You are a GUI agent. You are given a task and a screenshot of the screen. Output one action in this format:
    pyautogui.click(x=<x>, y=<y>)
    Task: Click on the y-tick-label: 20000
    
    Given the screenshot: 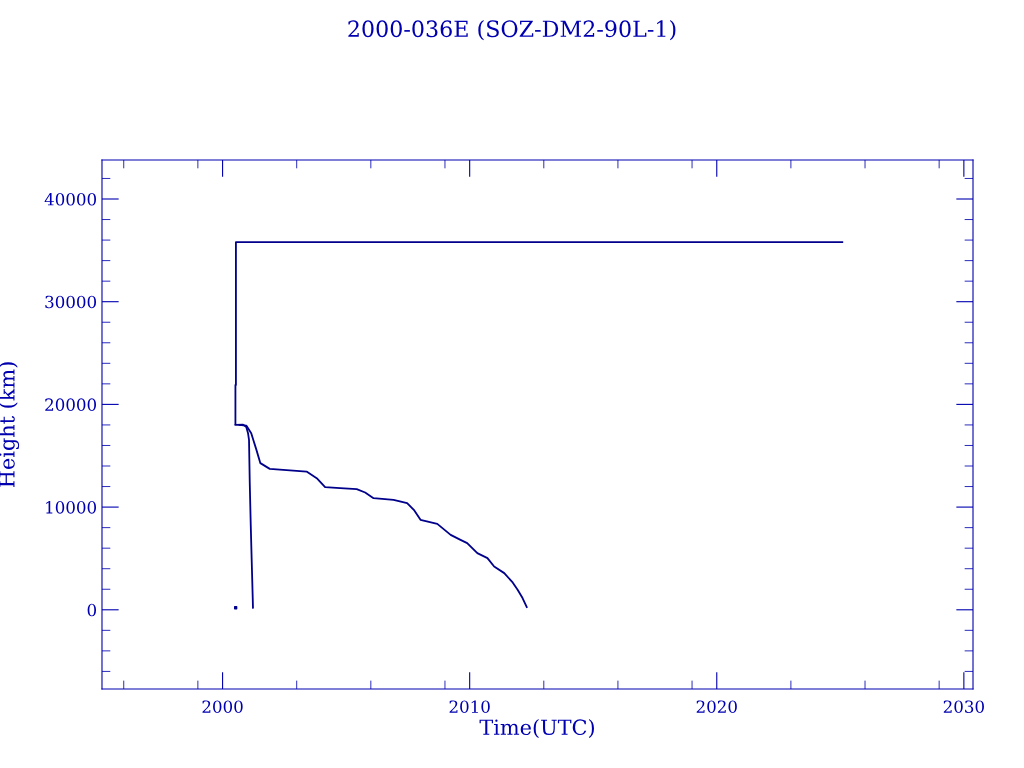 What is the action you would take?
    pyautogui.click(x=71, y=404)
    